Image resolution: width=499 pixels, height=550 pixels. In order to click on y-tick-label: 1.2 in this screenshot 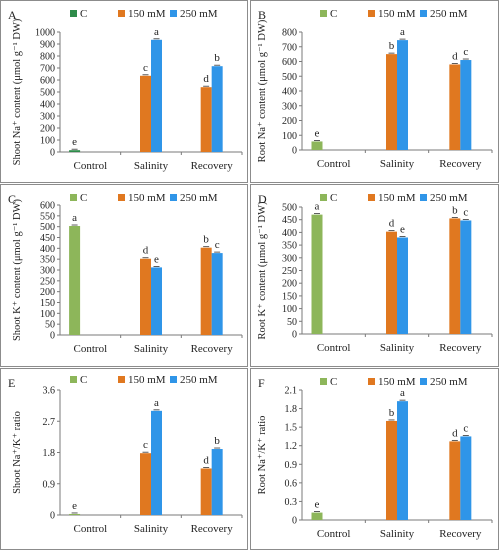, I will do `click(291, 446)`.